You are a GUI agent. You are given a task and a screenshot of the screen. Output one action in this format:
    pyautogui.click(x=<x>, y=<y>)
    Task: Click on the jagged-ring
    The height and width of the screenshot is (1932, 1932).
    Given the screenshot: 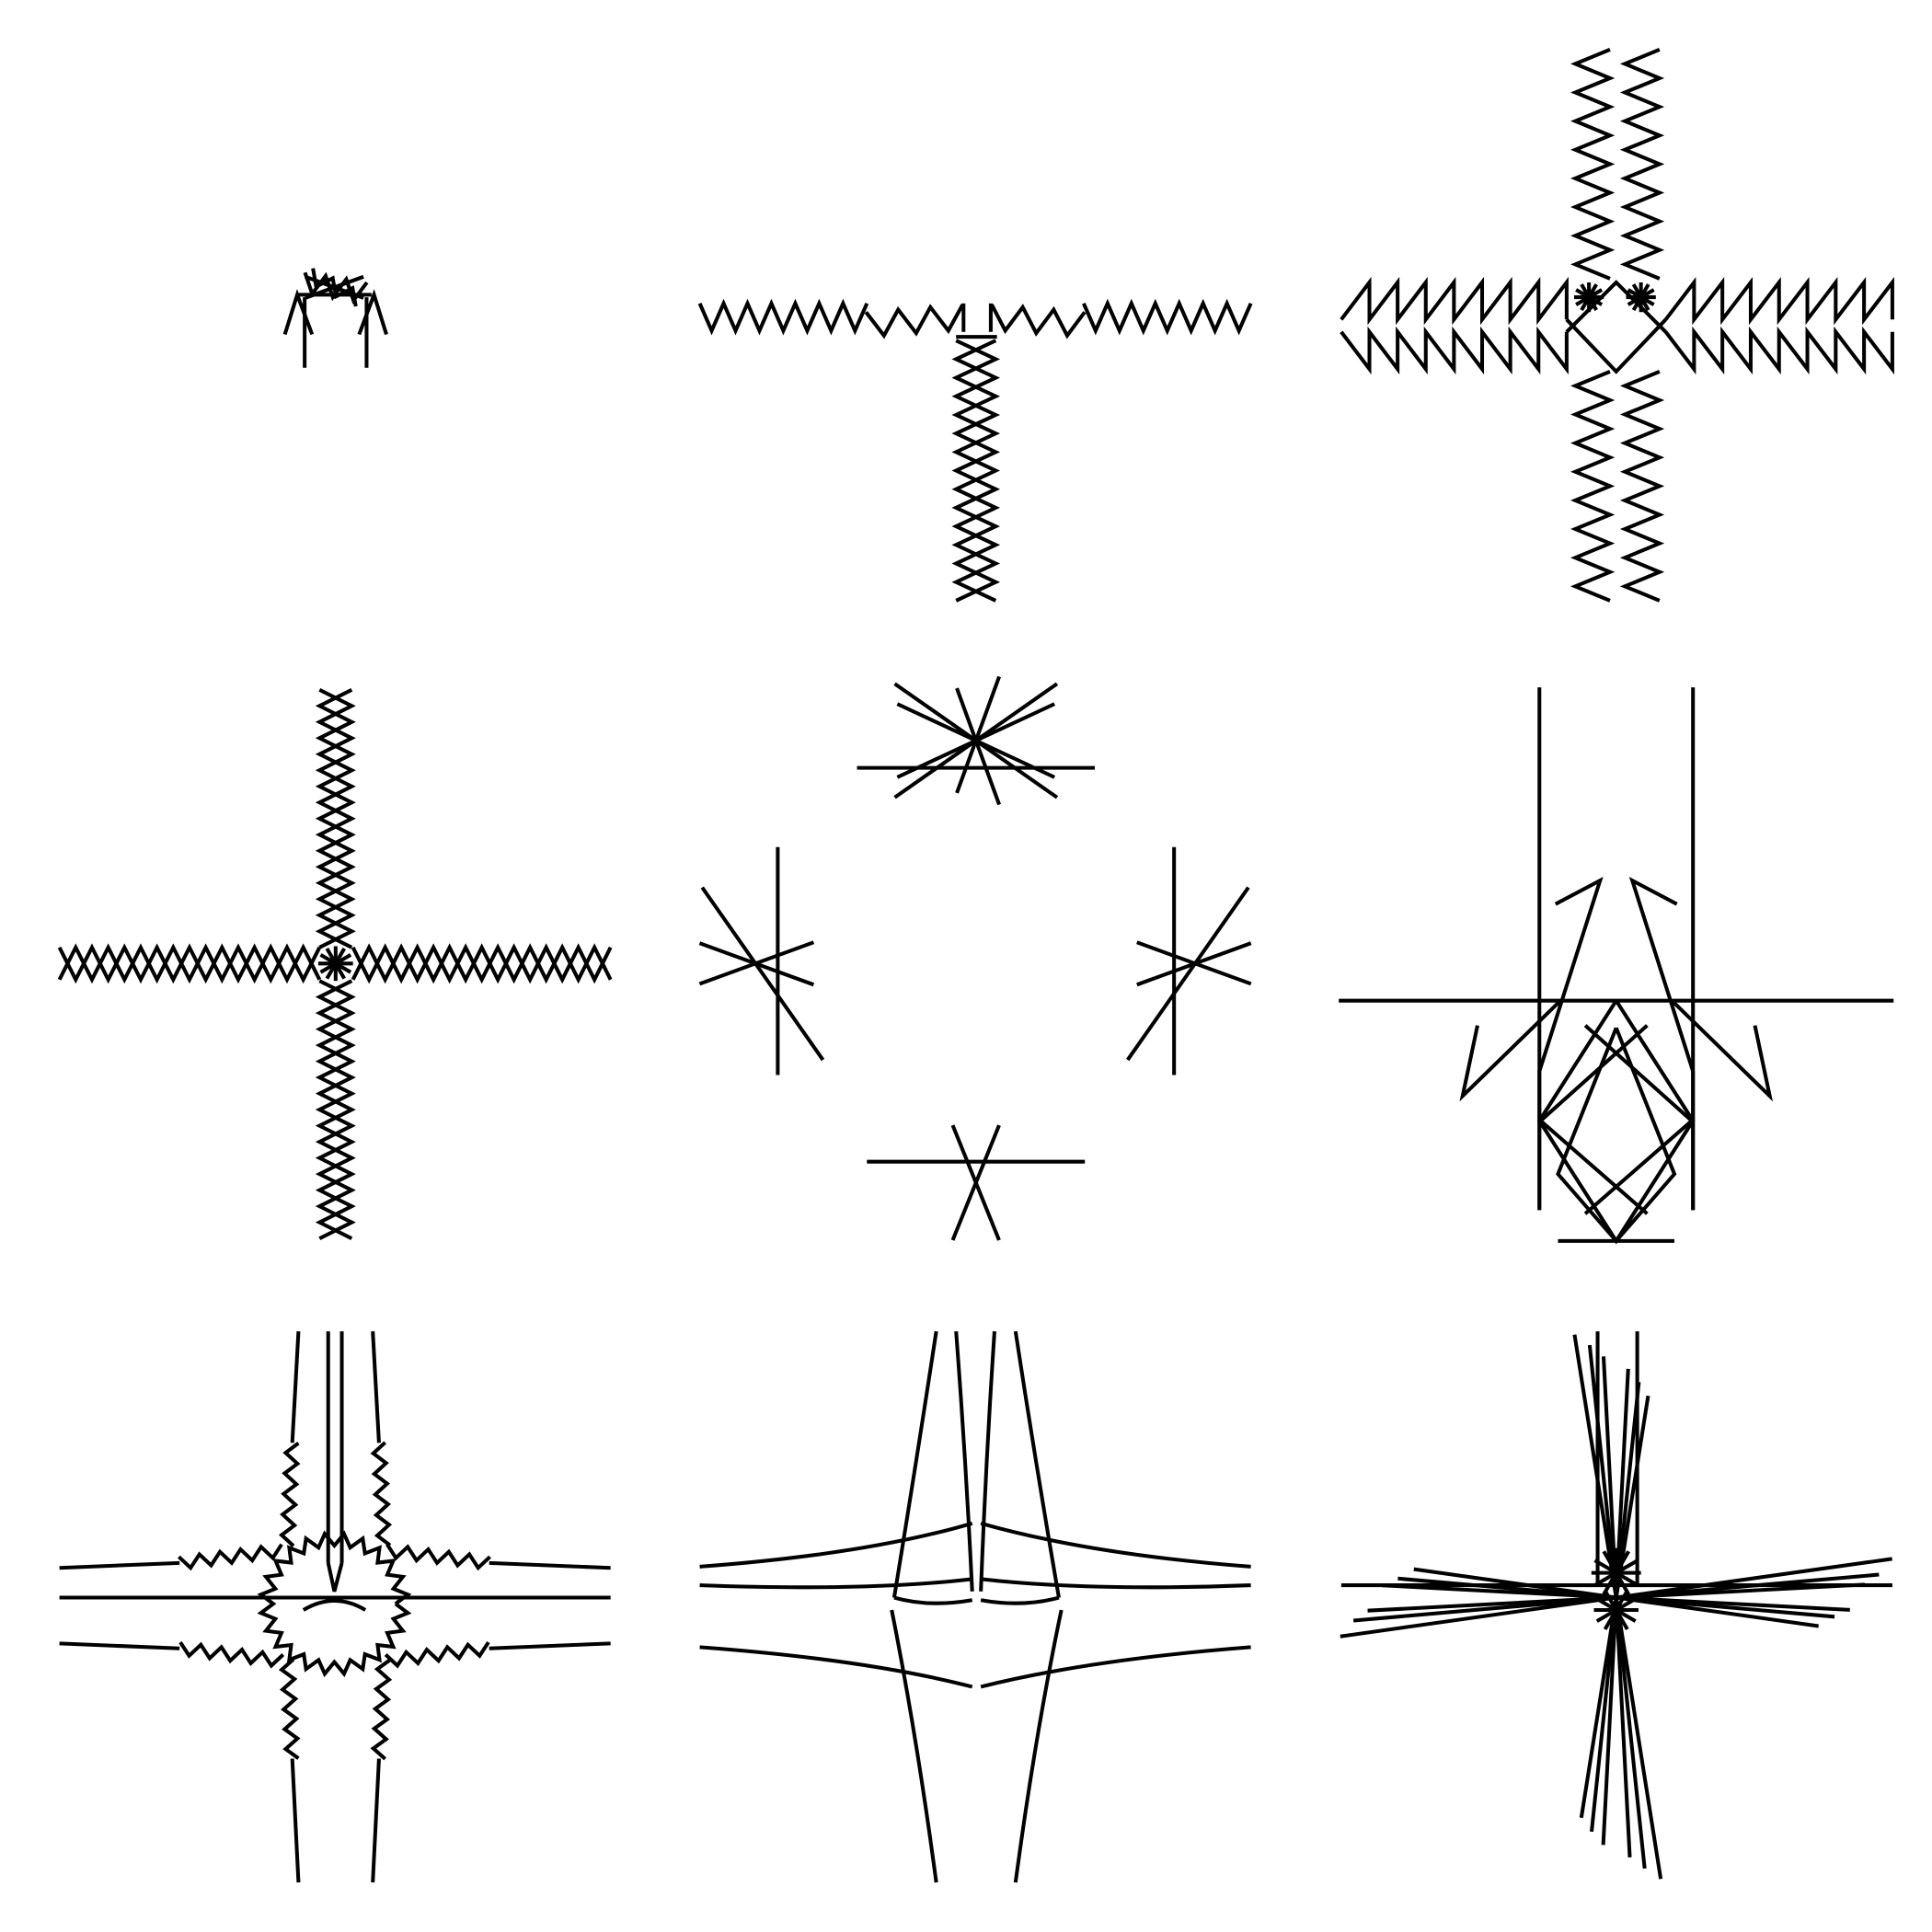 What is the action you would take?
    pyautogui.click(x=334, y=1604)
    